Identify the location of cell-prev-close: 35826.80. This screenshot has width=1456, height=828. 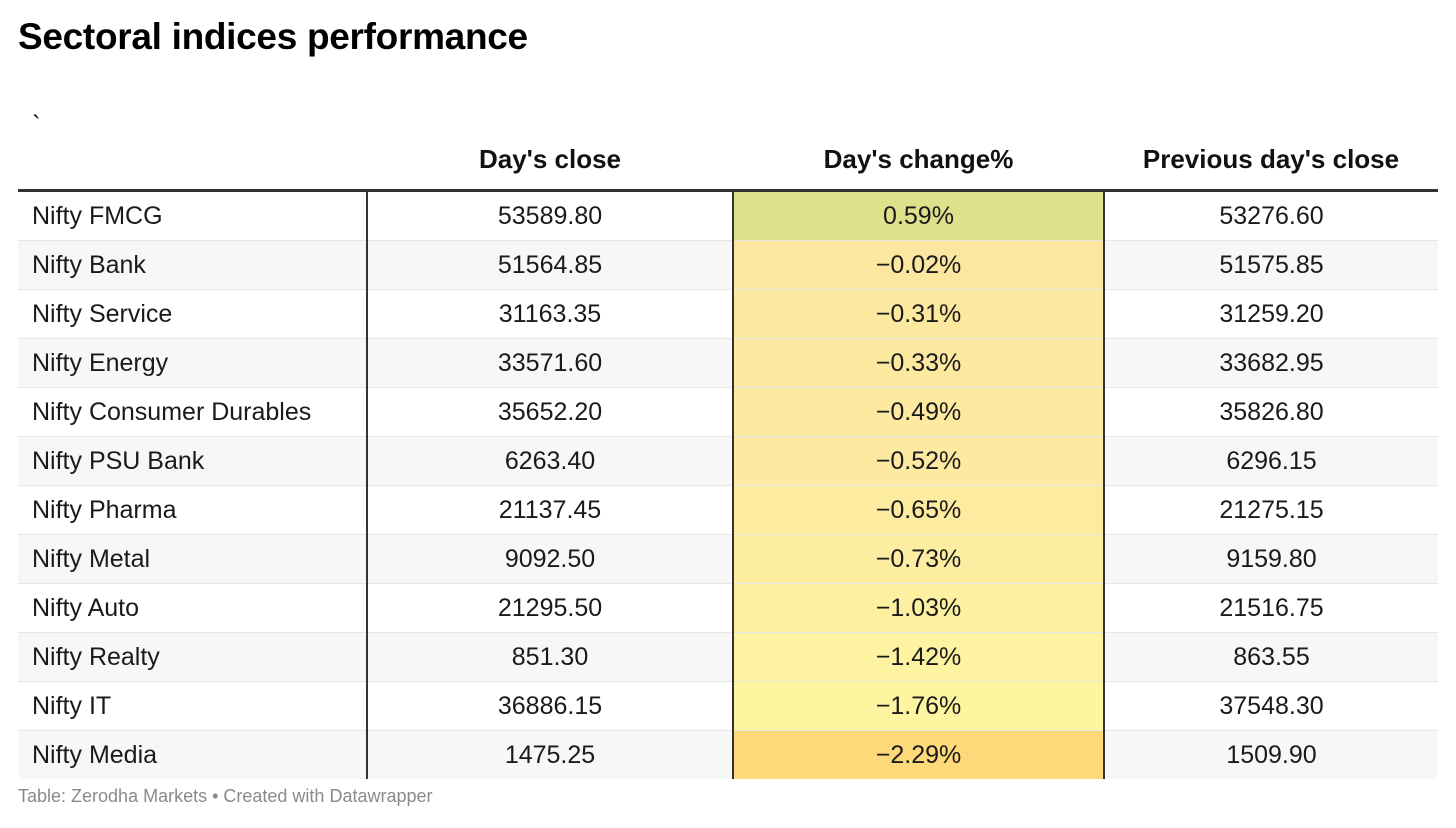
(1271, 412).